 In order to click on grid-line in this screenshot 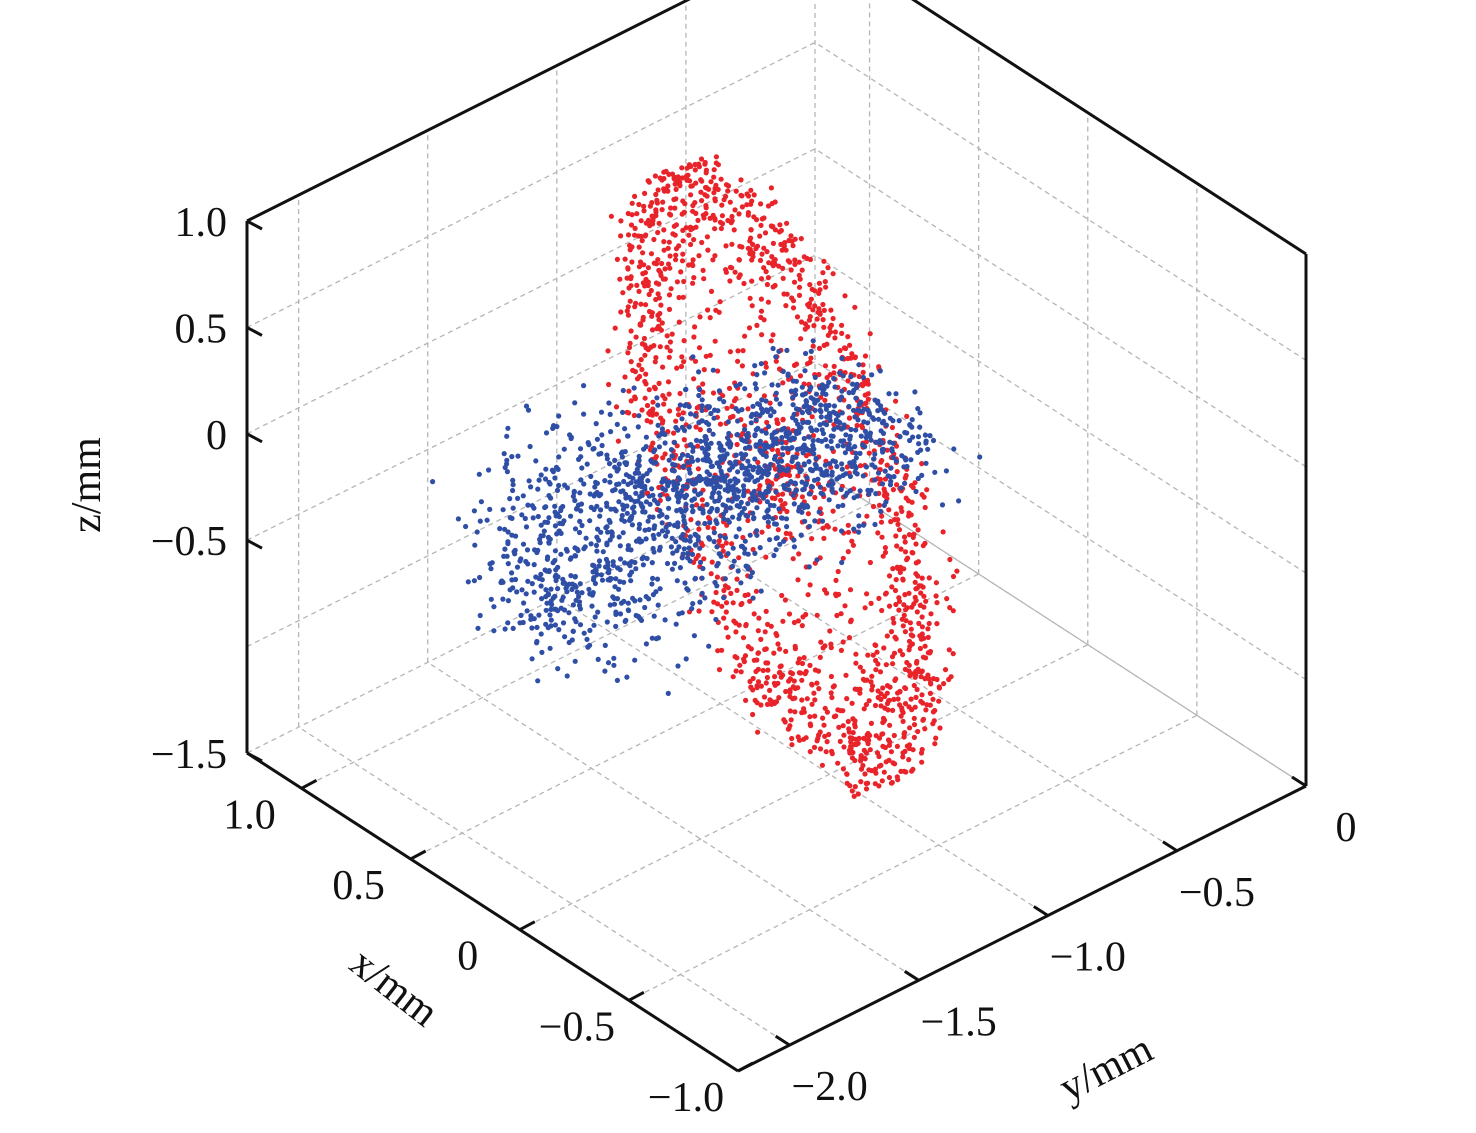, I will do `click(694, 716)`.